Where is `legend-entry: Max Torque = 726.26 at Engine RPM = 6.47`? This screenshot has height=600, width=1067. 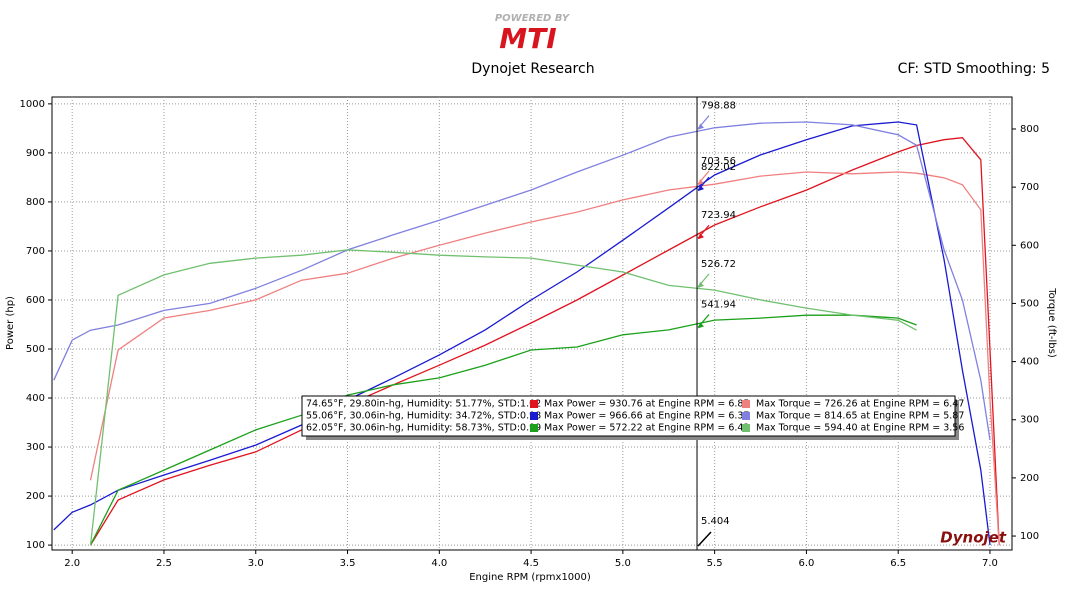 legend-entry: Max Torque = 726.26 at Engine RPM = 6.47 is located at coordinates (860, 404).